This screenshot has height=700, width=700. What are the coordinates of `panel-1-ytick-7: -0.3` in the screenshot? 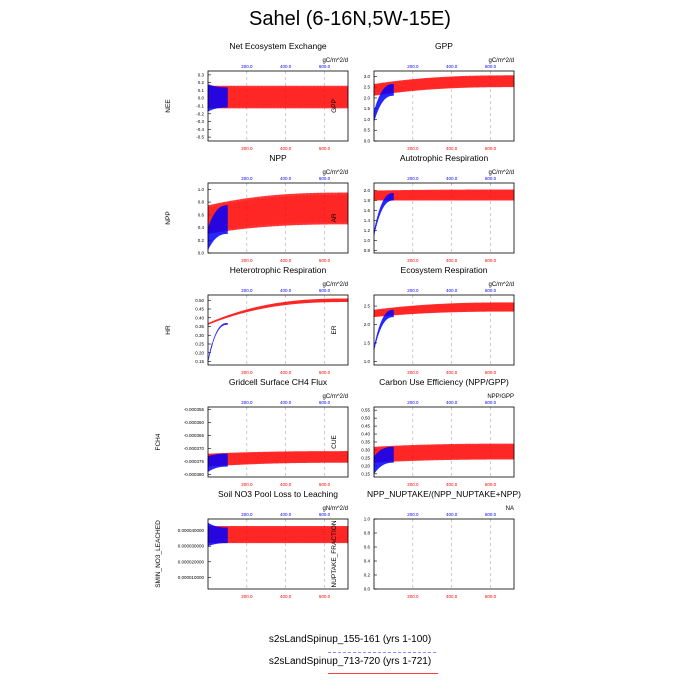 It's located at (200, 121).